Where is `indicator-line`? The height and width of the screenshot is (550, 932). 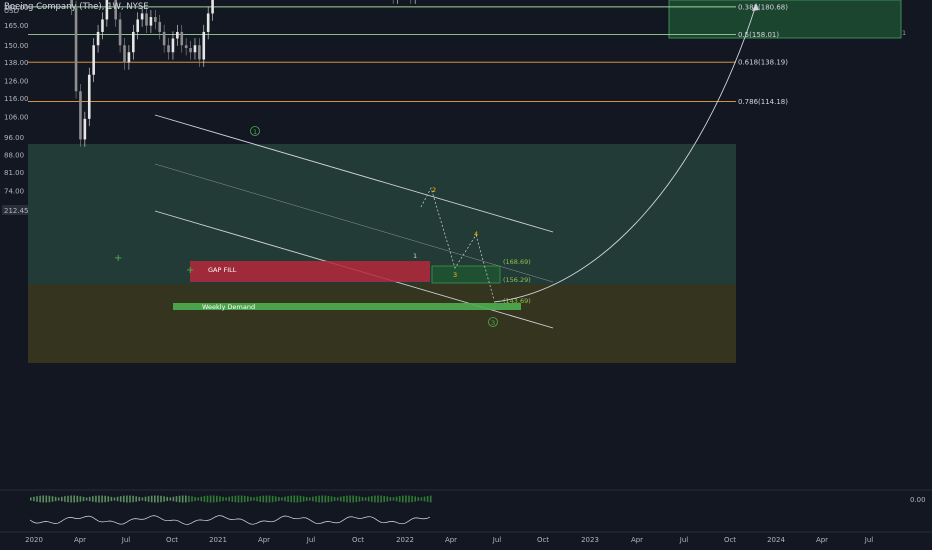
indicator-line is located at coordinates (230, 520).